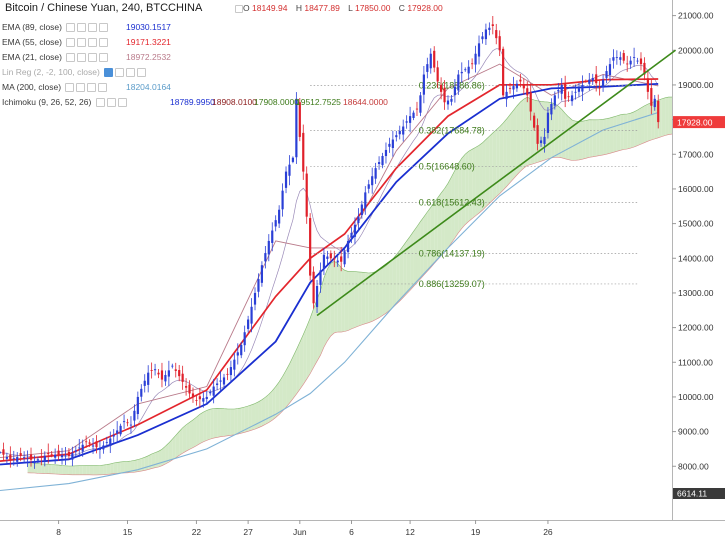 This screenshot has height=543, width=725. What do you see at coordinates (351, 532) in the screenshot?
I see `time-tick-label: 6` at bounding box center [351, 532].